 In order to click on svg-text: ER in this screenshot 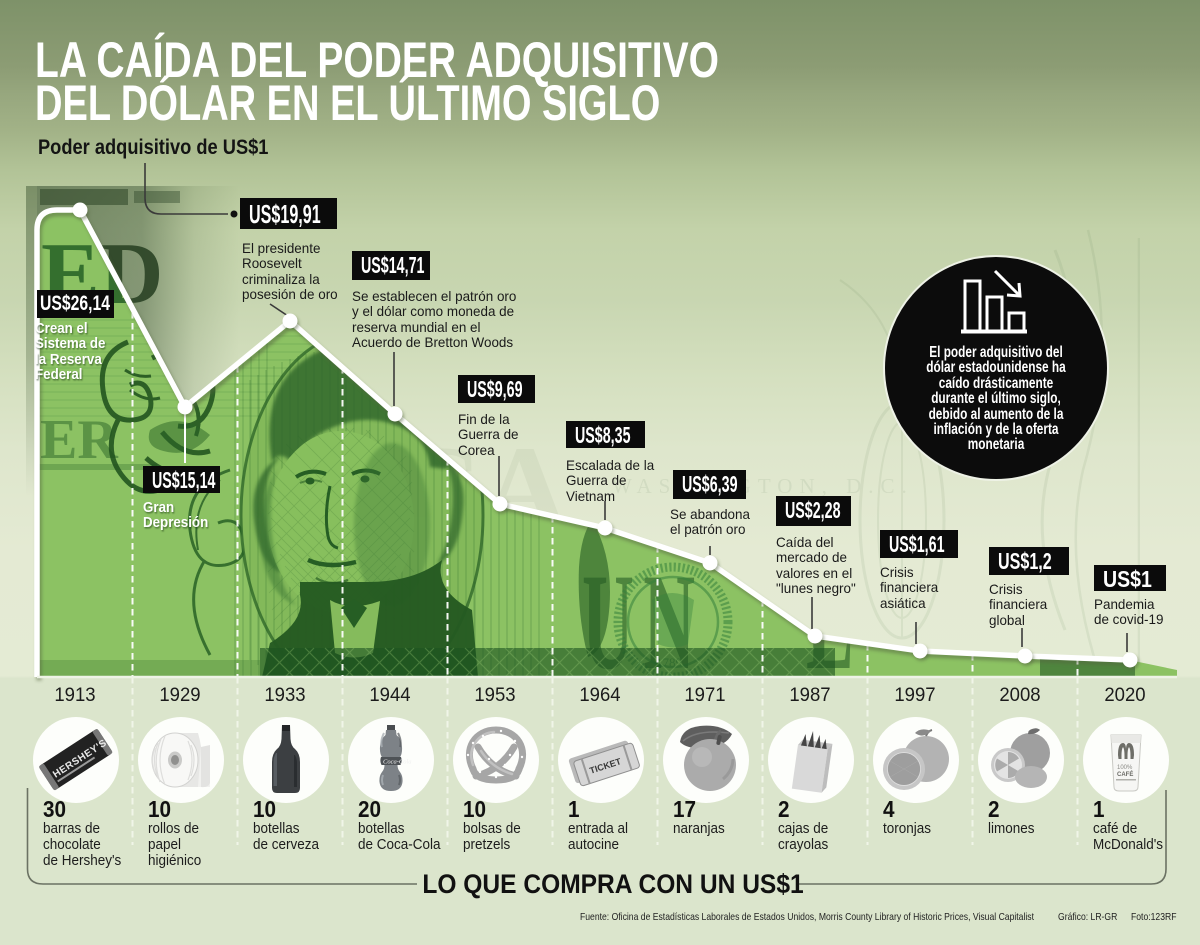, I will do `click(79, 440)`.